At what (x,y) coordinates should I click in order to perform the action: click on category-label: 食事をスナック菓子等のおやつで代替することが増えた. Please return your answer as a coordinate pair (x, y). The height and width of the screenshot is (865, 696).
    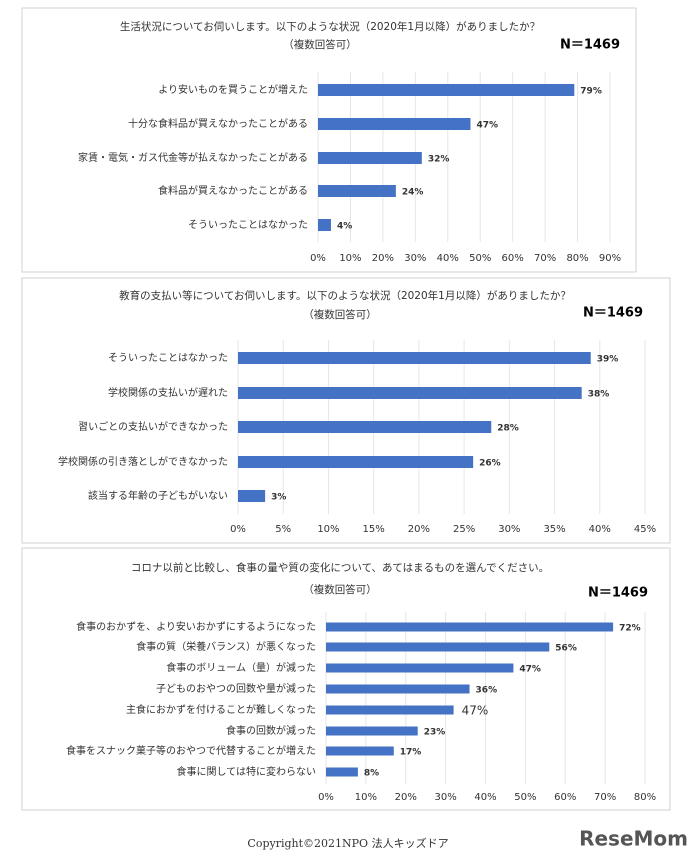
    Looking at the image, I should click on (191, 750).